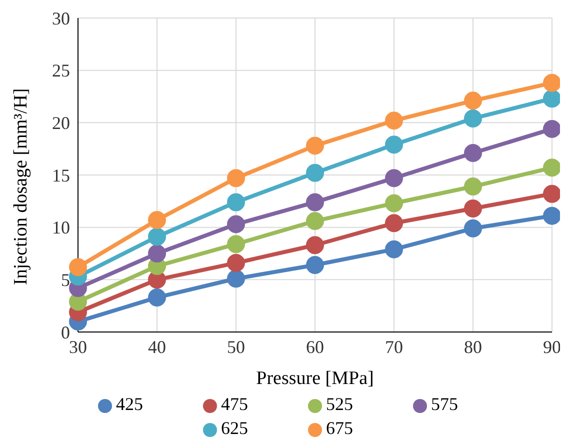 This screenshot has height=448, width=568. I want to click on legend-label: 625, so click(234, 428).